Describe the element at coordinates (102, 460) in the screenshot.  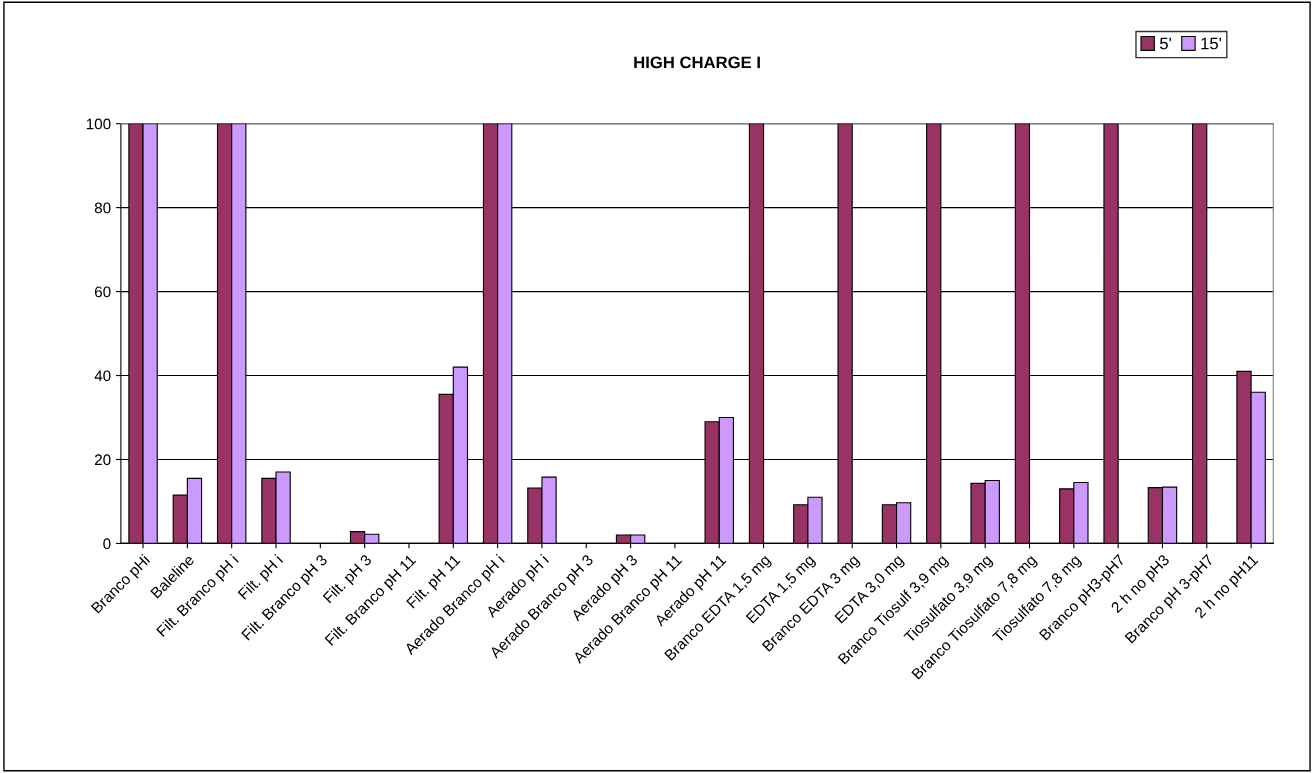
I see `y-tick-label: 20` at that location.